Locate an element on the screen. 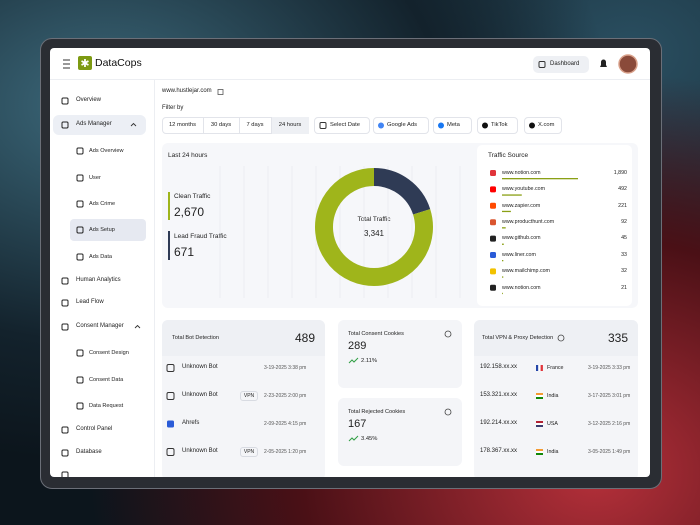  active-sub-bg is located at coordinates (108, 230).